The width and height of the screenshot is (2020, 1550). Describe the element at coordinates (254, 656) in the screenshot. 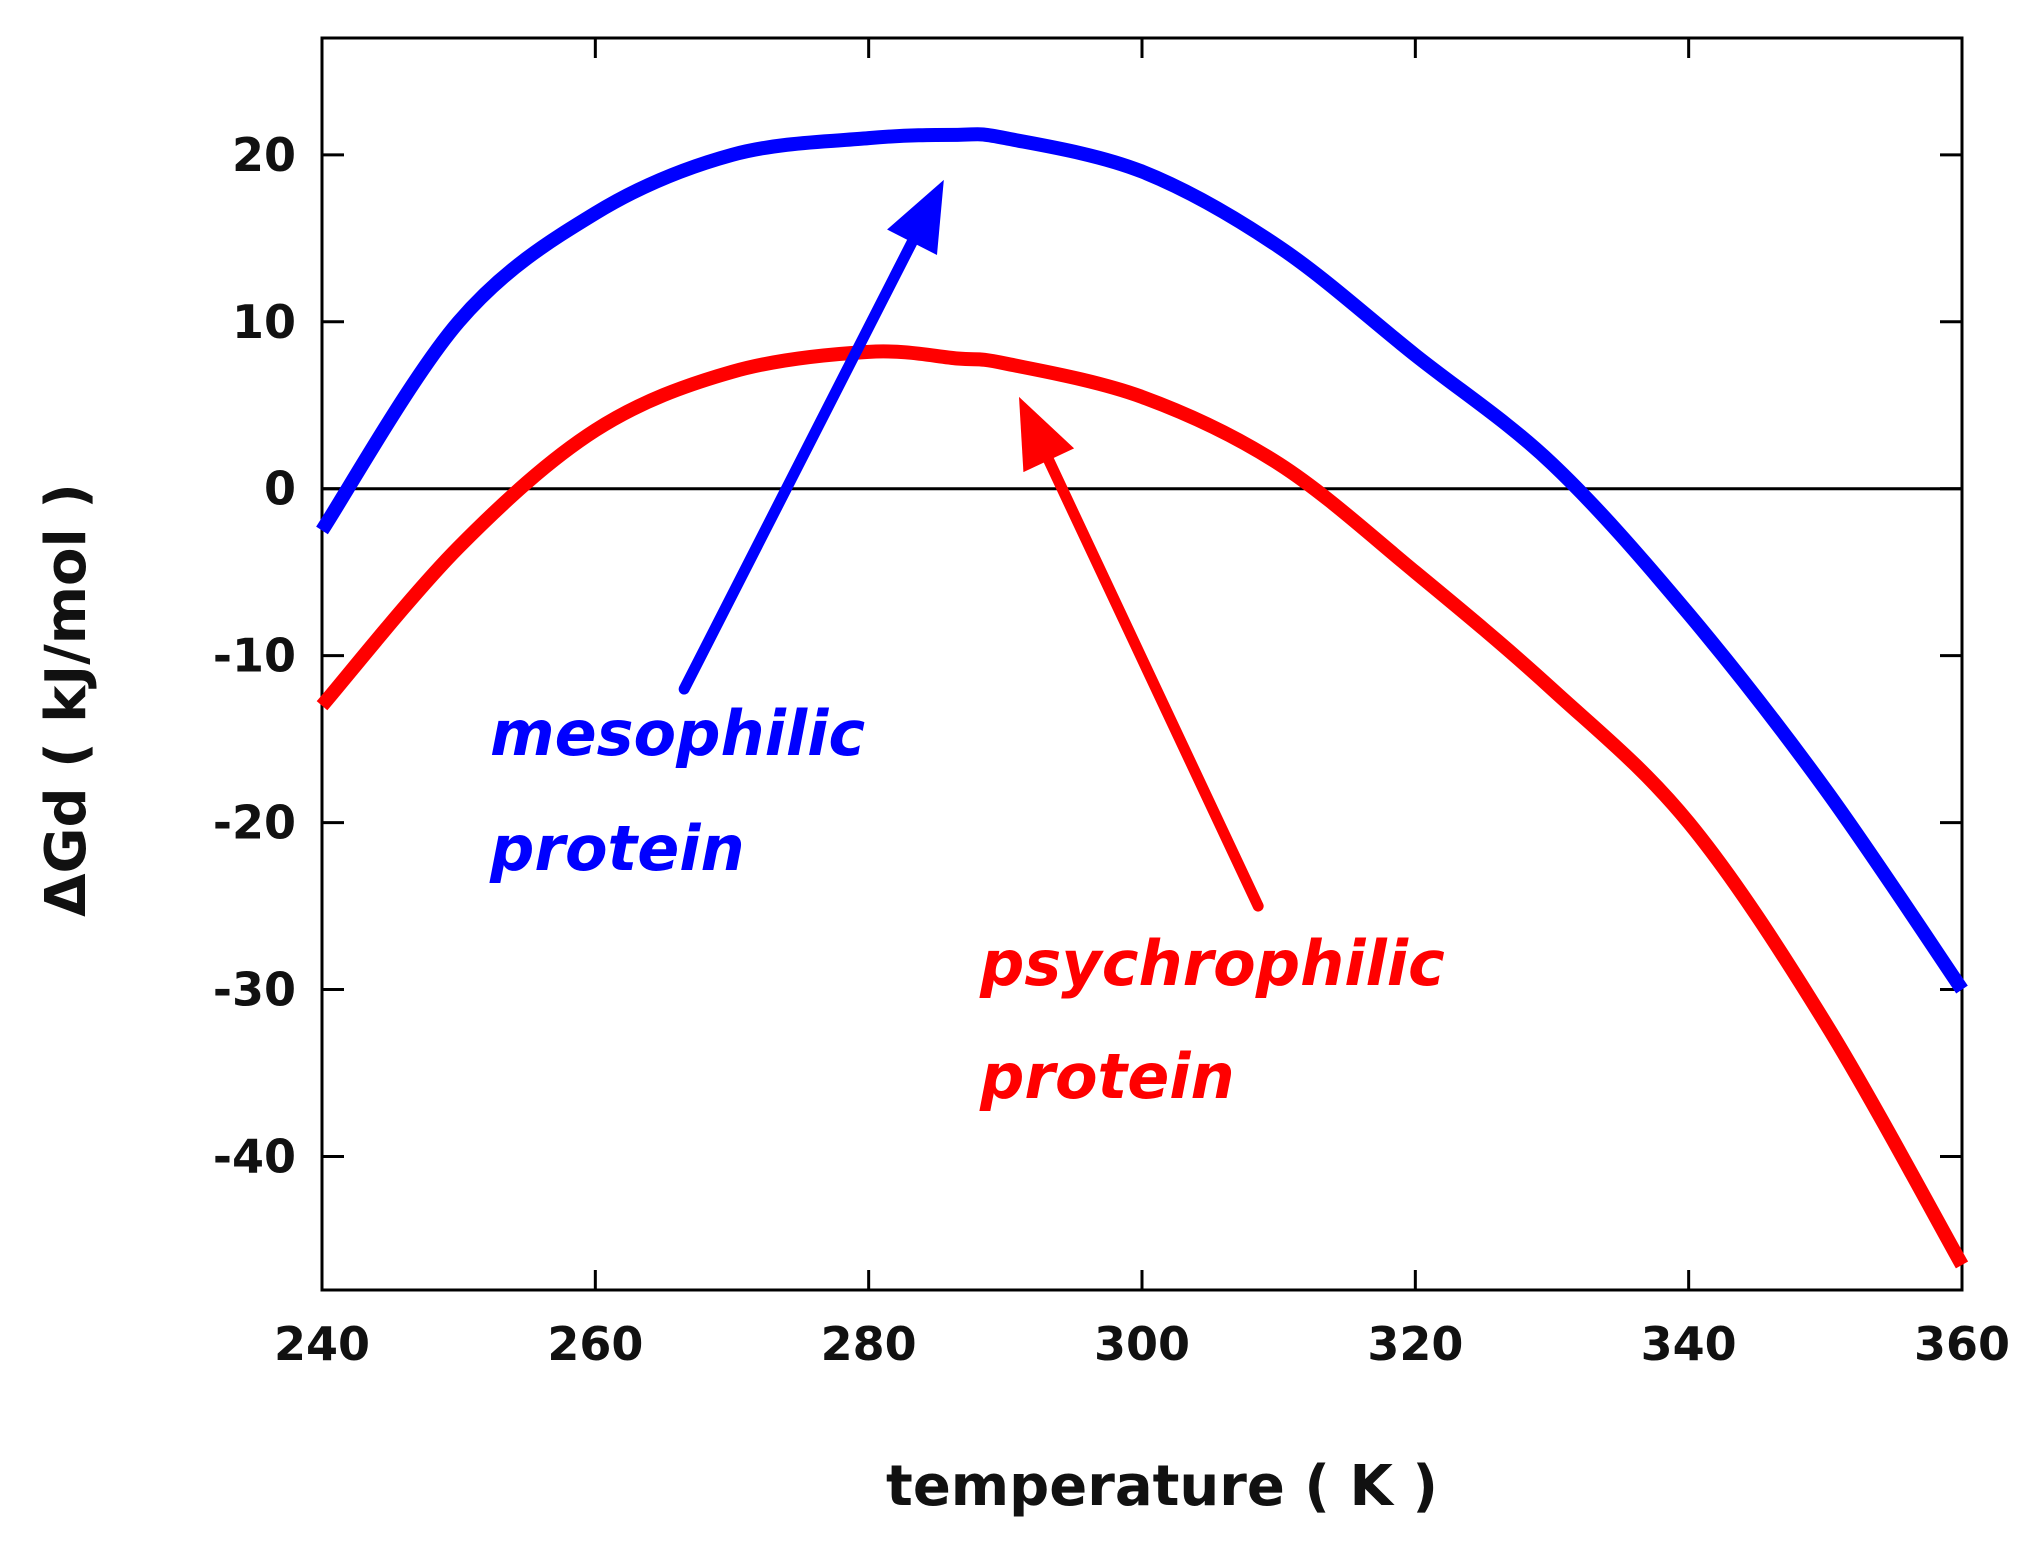

I see `y-tick-label: -10` at that location.